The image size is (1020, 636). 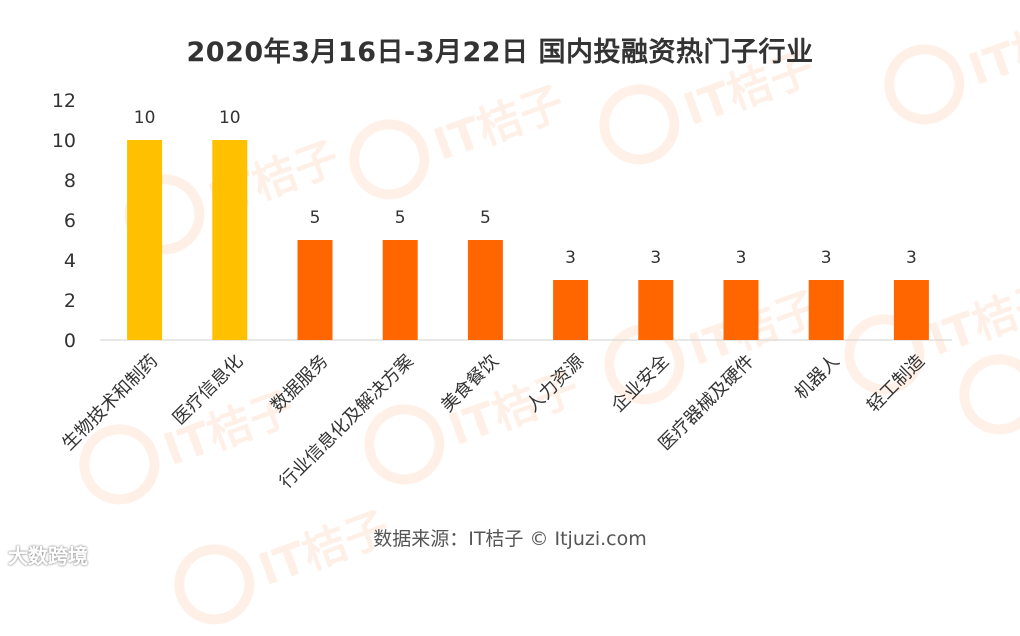 What do you see at coordinates (555, 384) in the screenshot?
I see `x-tick-label: 人力资源` at bounding box center [555, 384].